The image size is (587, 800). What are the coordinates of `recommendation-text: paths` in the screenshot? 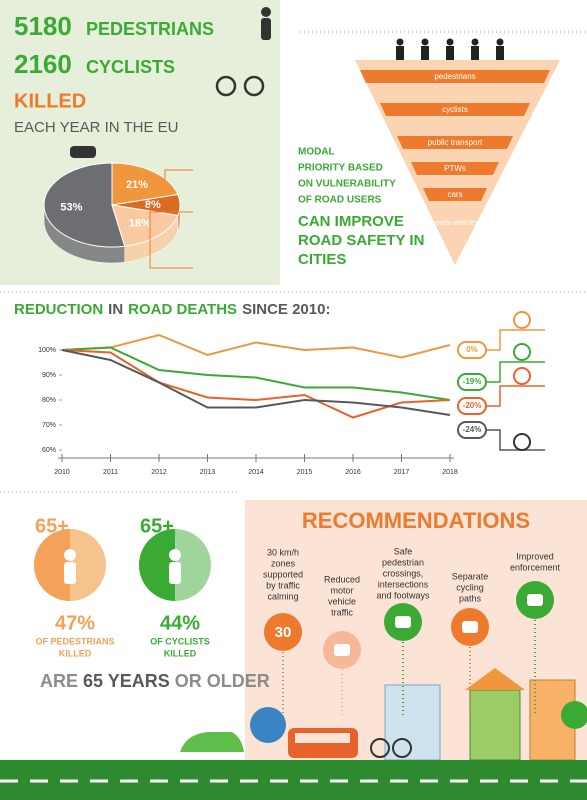 It's located at (470, 598).